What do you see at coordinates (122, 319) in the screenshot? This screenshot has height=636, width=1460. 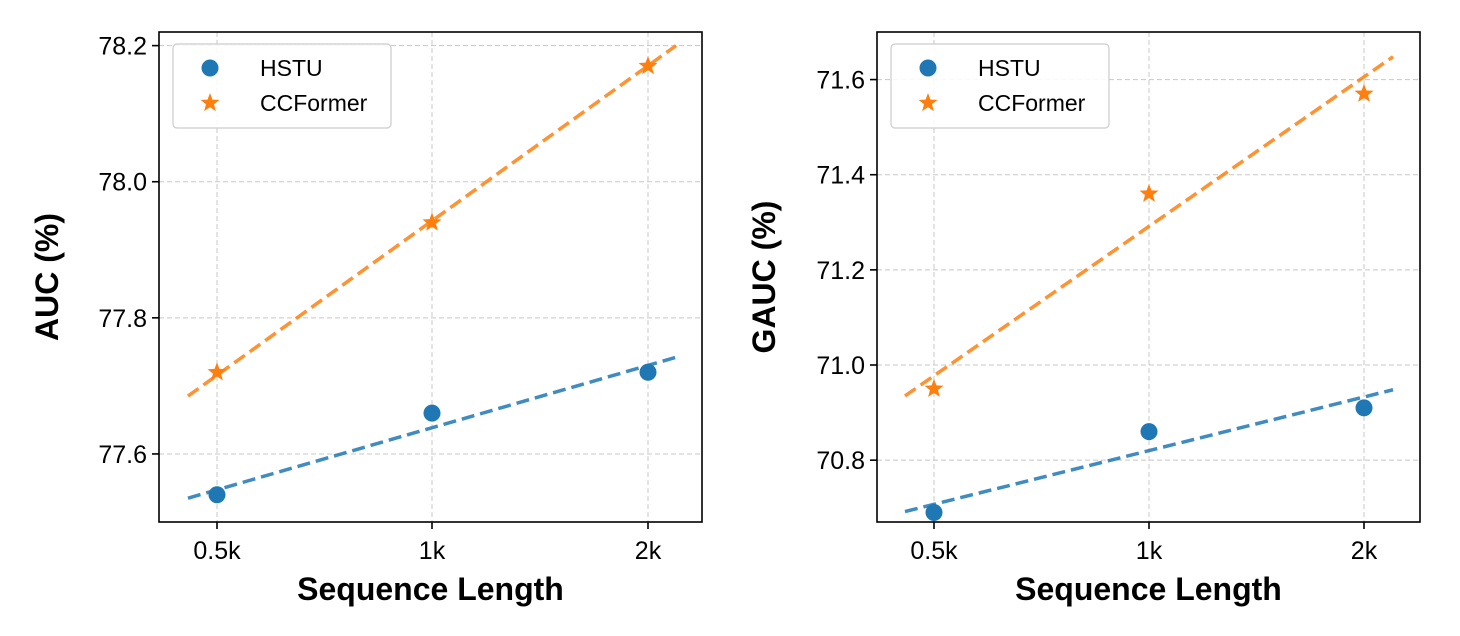 I see `y-tick-label: 77.8` at bounding box center [122, 319].